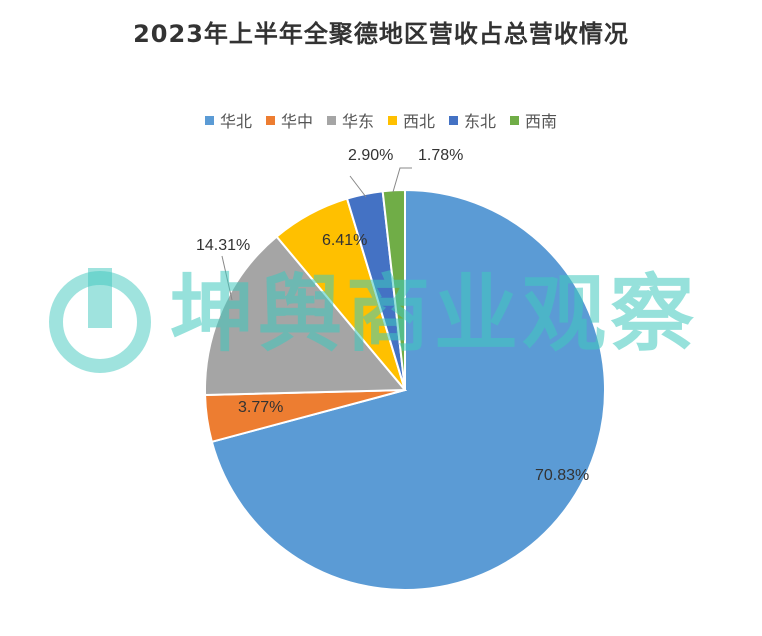 This screenshot has height=636, width=762. I want to click on data-label: 6.41%, so click(344, 240).